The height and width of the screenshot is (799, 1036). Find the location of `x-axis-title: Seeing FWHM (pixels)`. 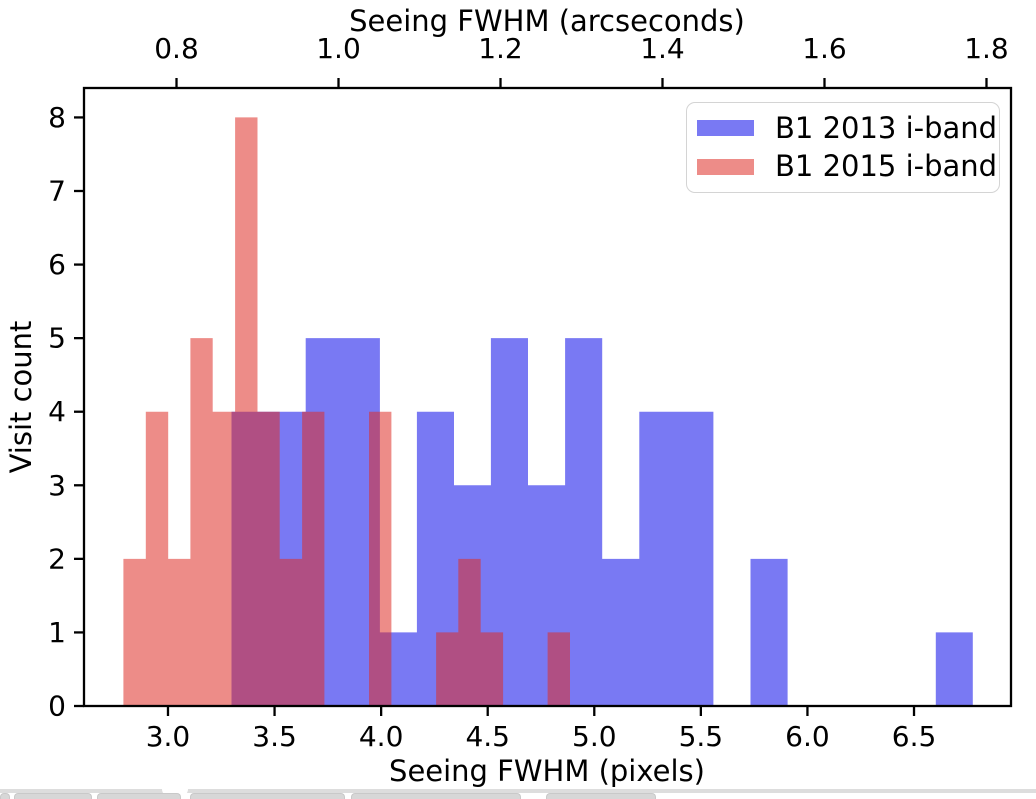

x-axis-title: Seeing FWHM (pixels) is located at coordinates (547, 771).